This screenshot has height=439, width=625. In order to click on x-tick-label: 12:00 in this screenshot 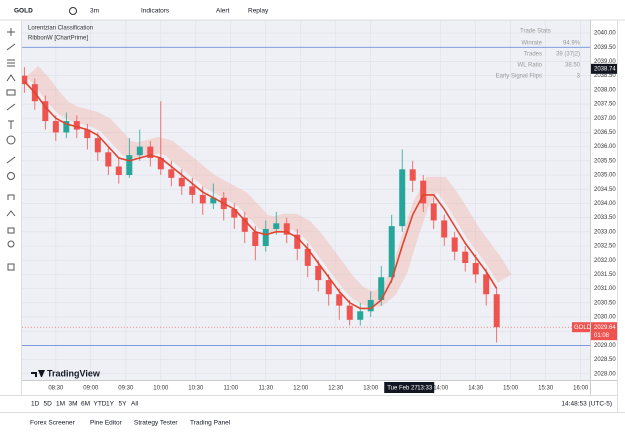, I will do `click(301, 389)`.